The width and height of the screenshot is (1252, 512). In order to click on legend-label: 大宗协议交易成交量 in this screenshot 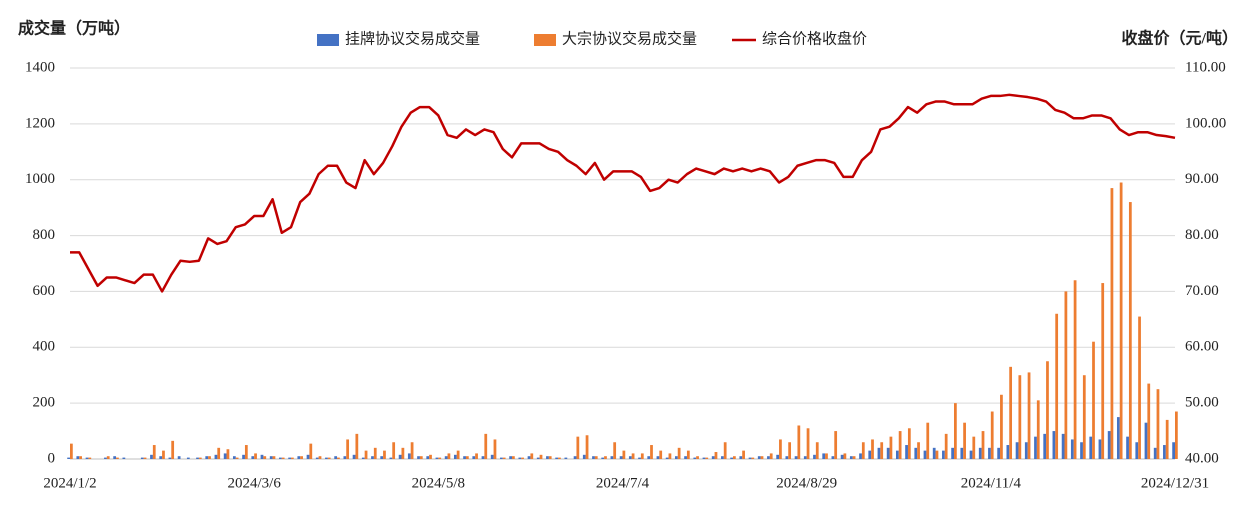, I will do `click(629, 38)`.